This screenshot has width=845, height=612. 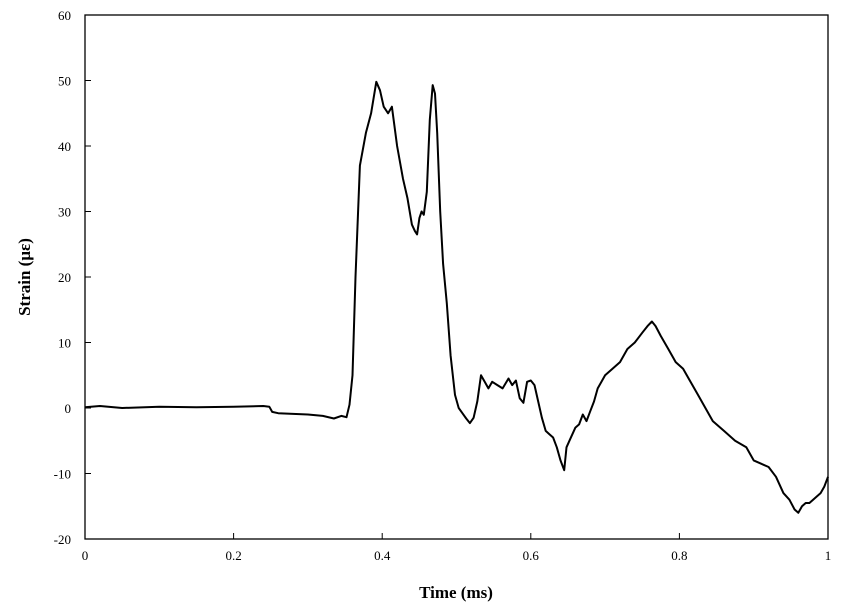 What do you see at coordinates (64, 212) in the screenshot?
I see `y-tick-label: 30` at bounding box center [64, 212].